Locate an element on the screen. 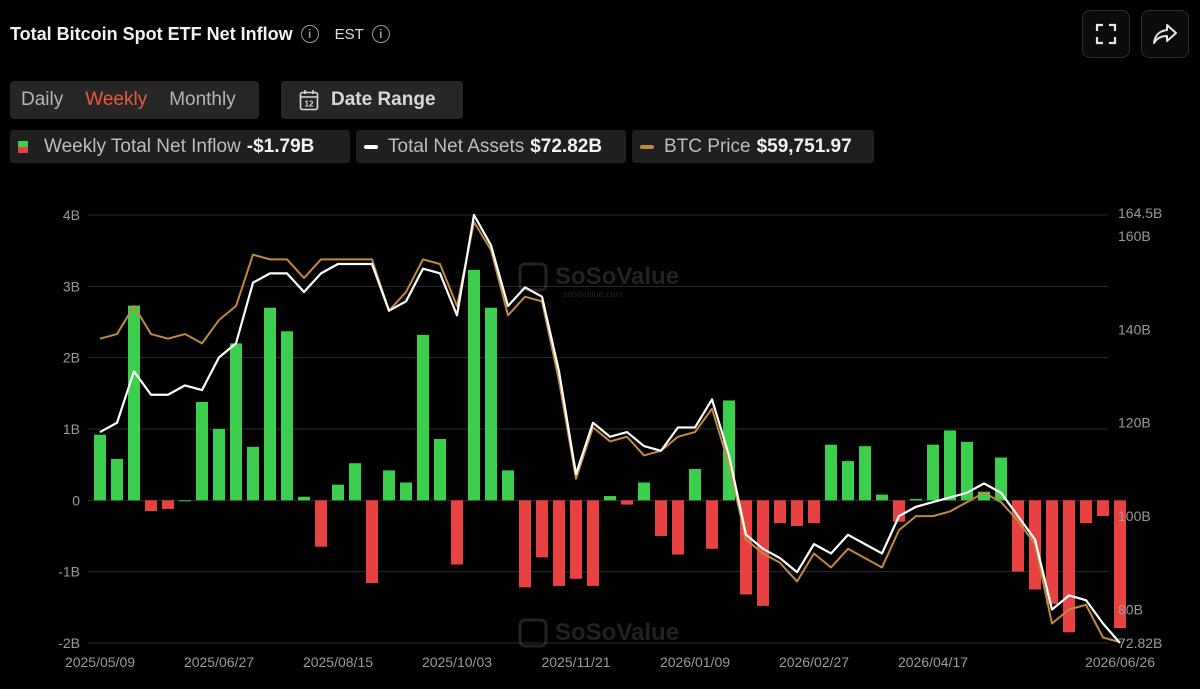  legend-btc-value: $59,751.97 is located at coordinates (804, 146).